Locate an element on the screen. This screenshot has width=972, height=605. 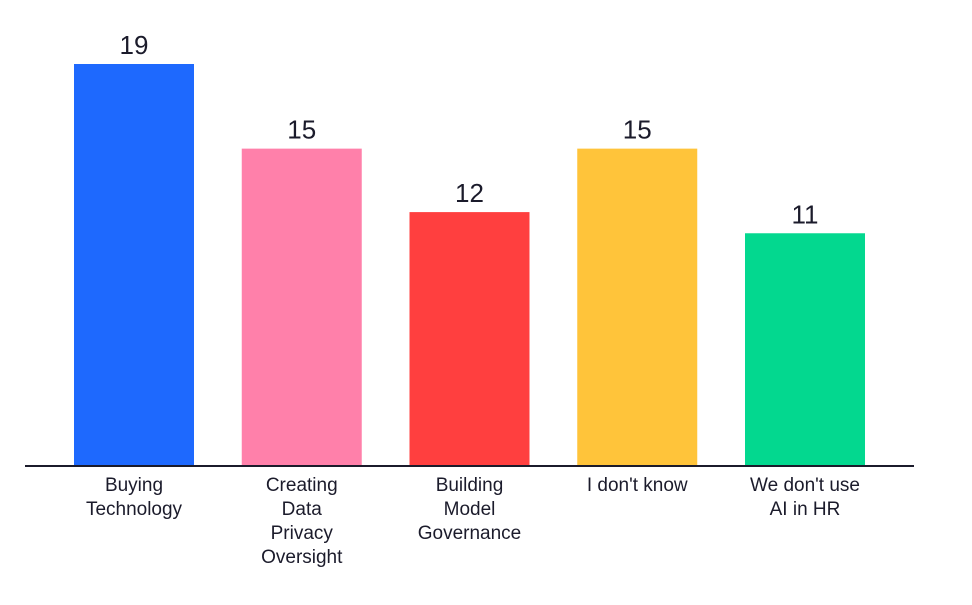
value-label-0: 19 is located at coordinates (134, 45).